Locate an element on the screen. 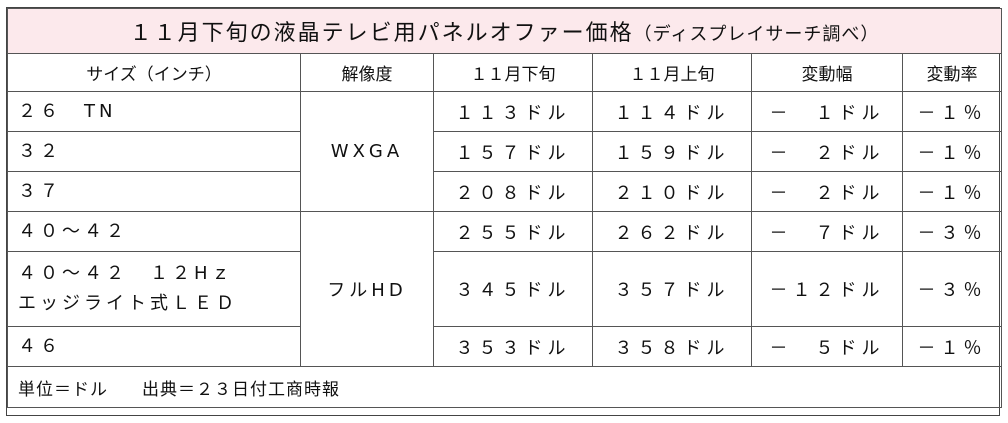 The width and height of the screenshot is (1008, 423). size-cell: ３７ is located at coordinates (154, 191).